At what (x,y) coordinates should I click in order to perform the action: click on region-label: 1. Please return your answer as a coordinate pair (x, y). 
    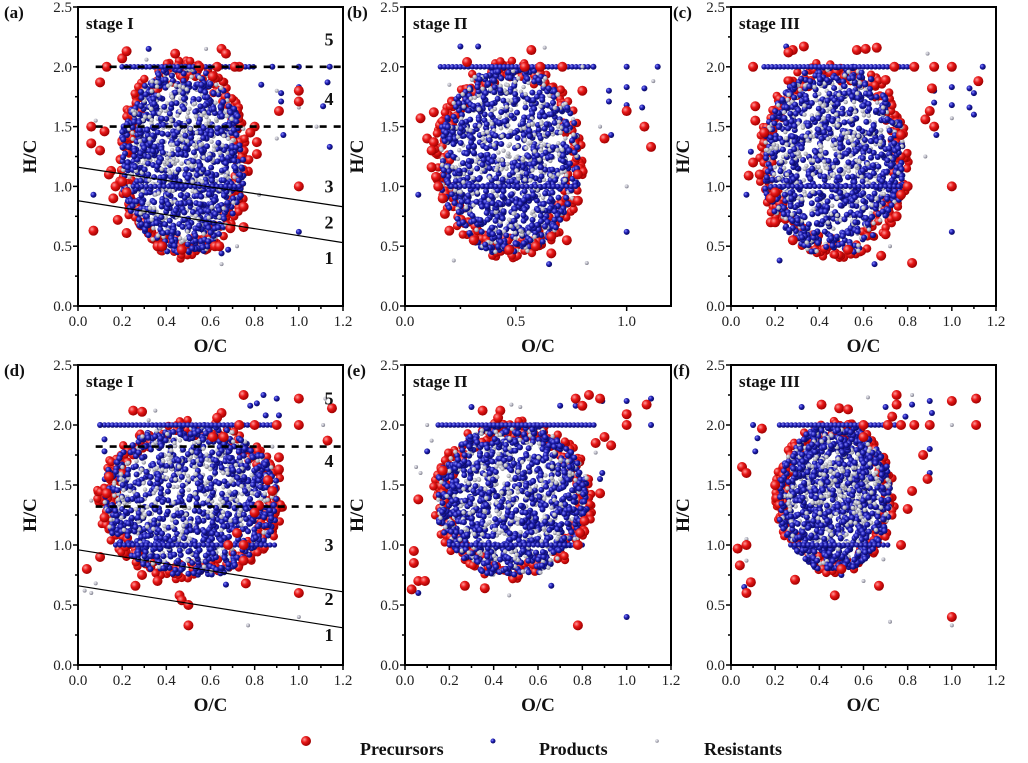
    Looking at the image, I should click on (329, 258).